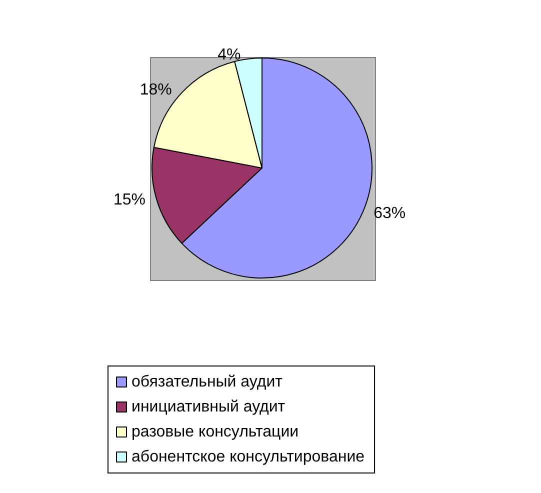 This screenshot has height=493, width=541. I want to click on legend-label: обязательный аудит, so click(208, 382).